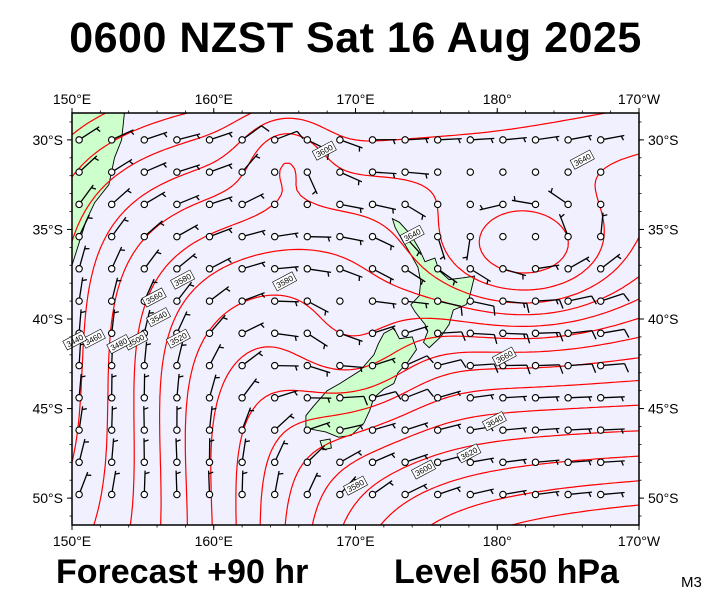 The width and height of the screenshot is (711, 600). Describe the element at coordinates (355, 541) in the screenshot. I see `lon-label-bottom: 170°E` at that location.